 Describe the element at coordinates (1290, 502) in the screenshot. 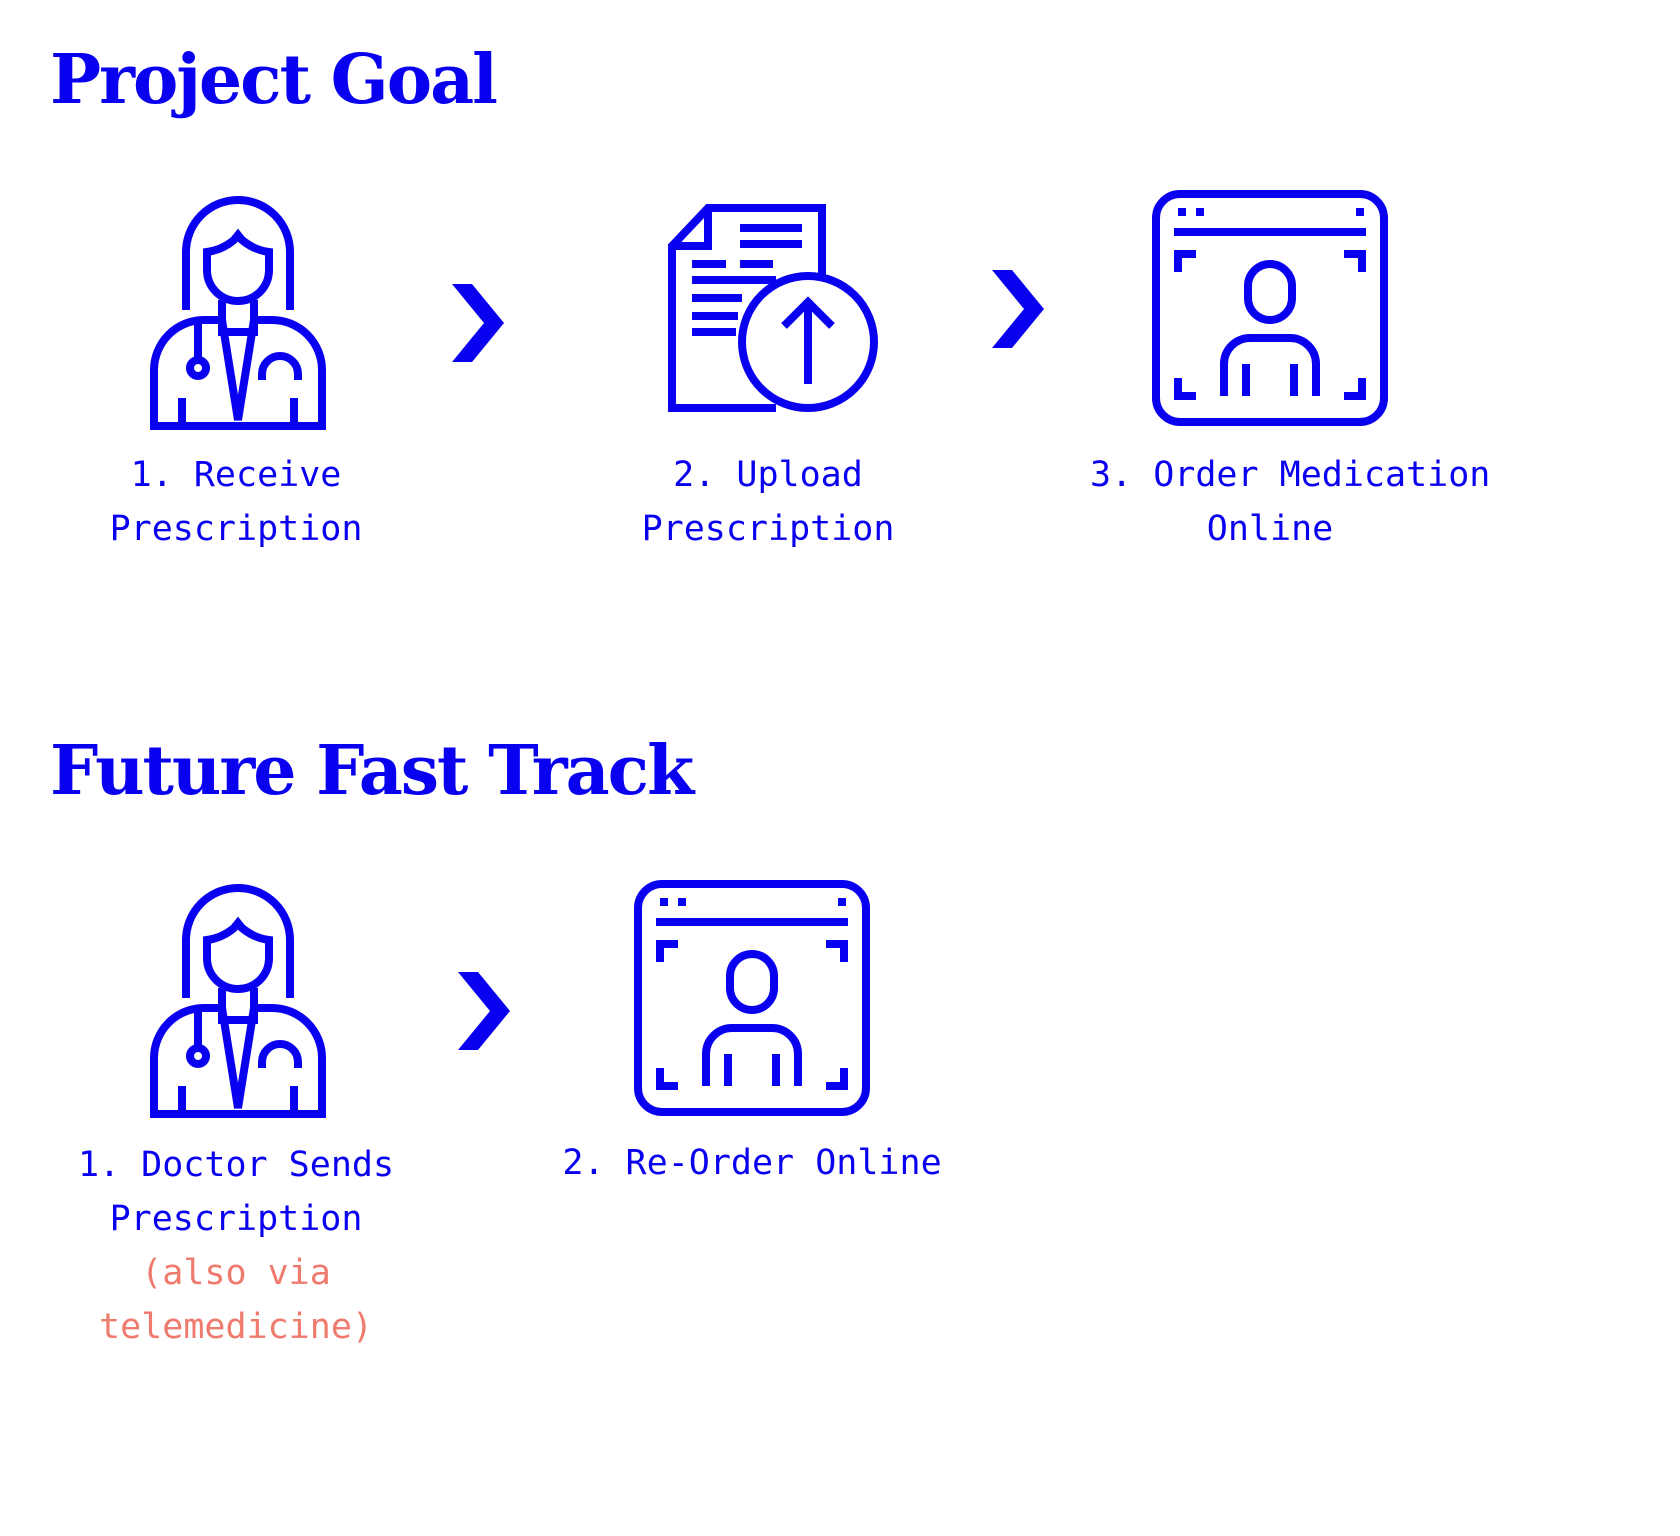

I see `step-label-order-medication-online: 3. Order Medication Online` at that location.